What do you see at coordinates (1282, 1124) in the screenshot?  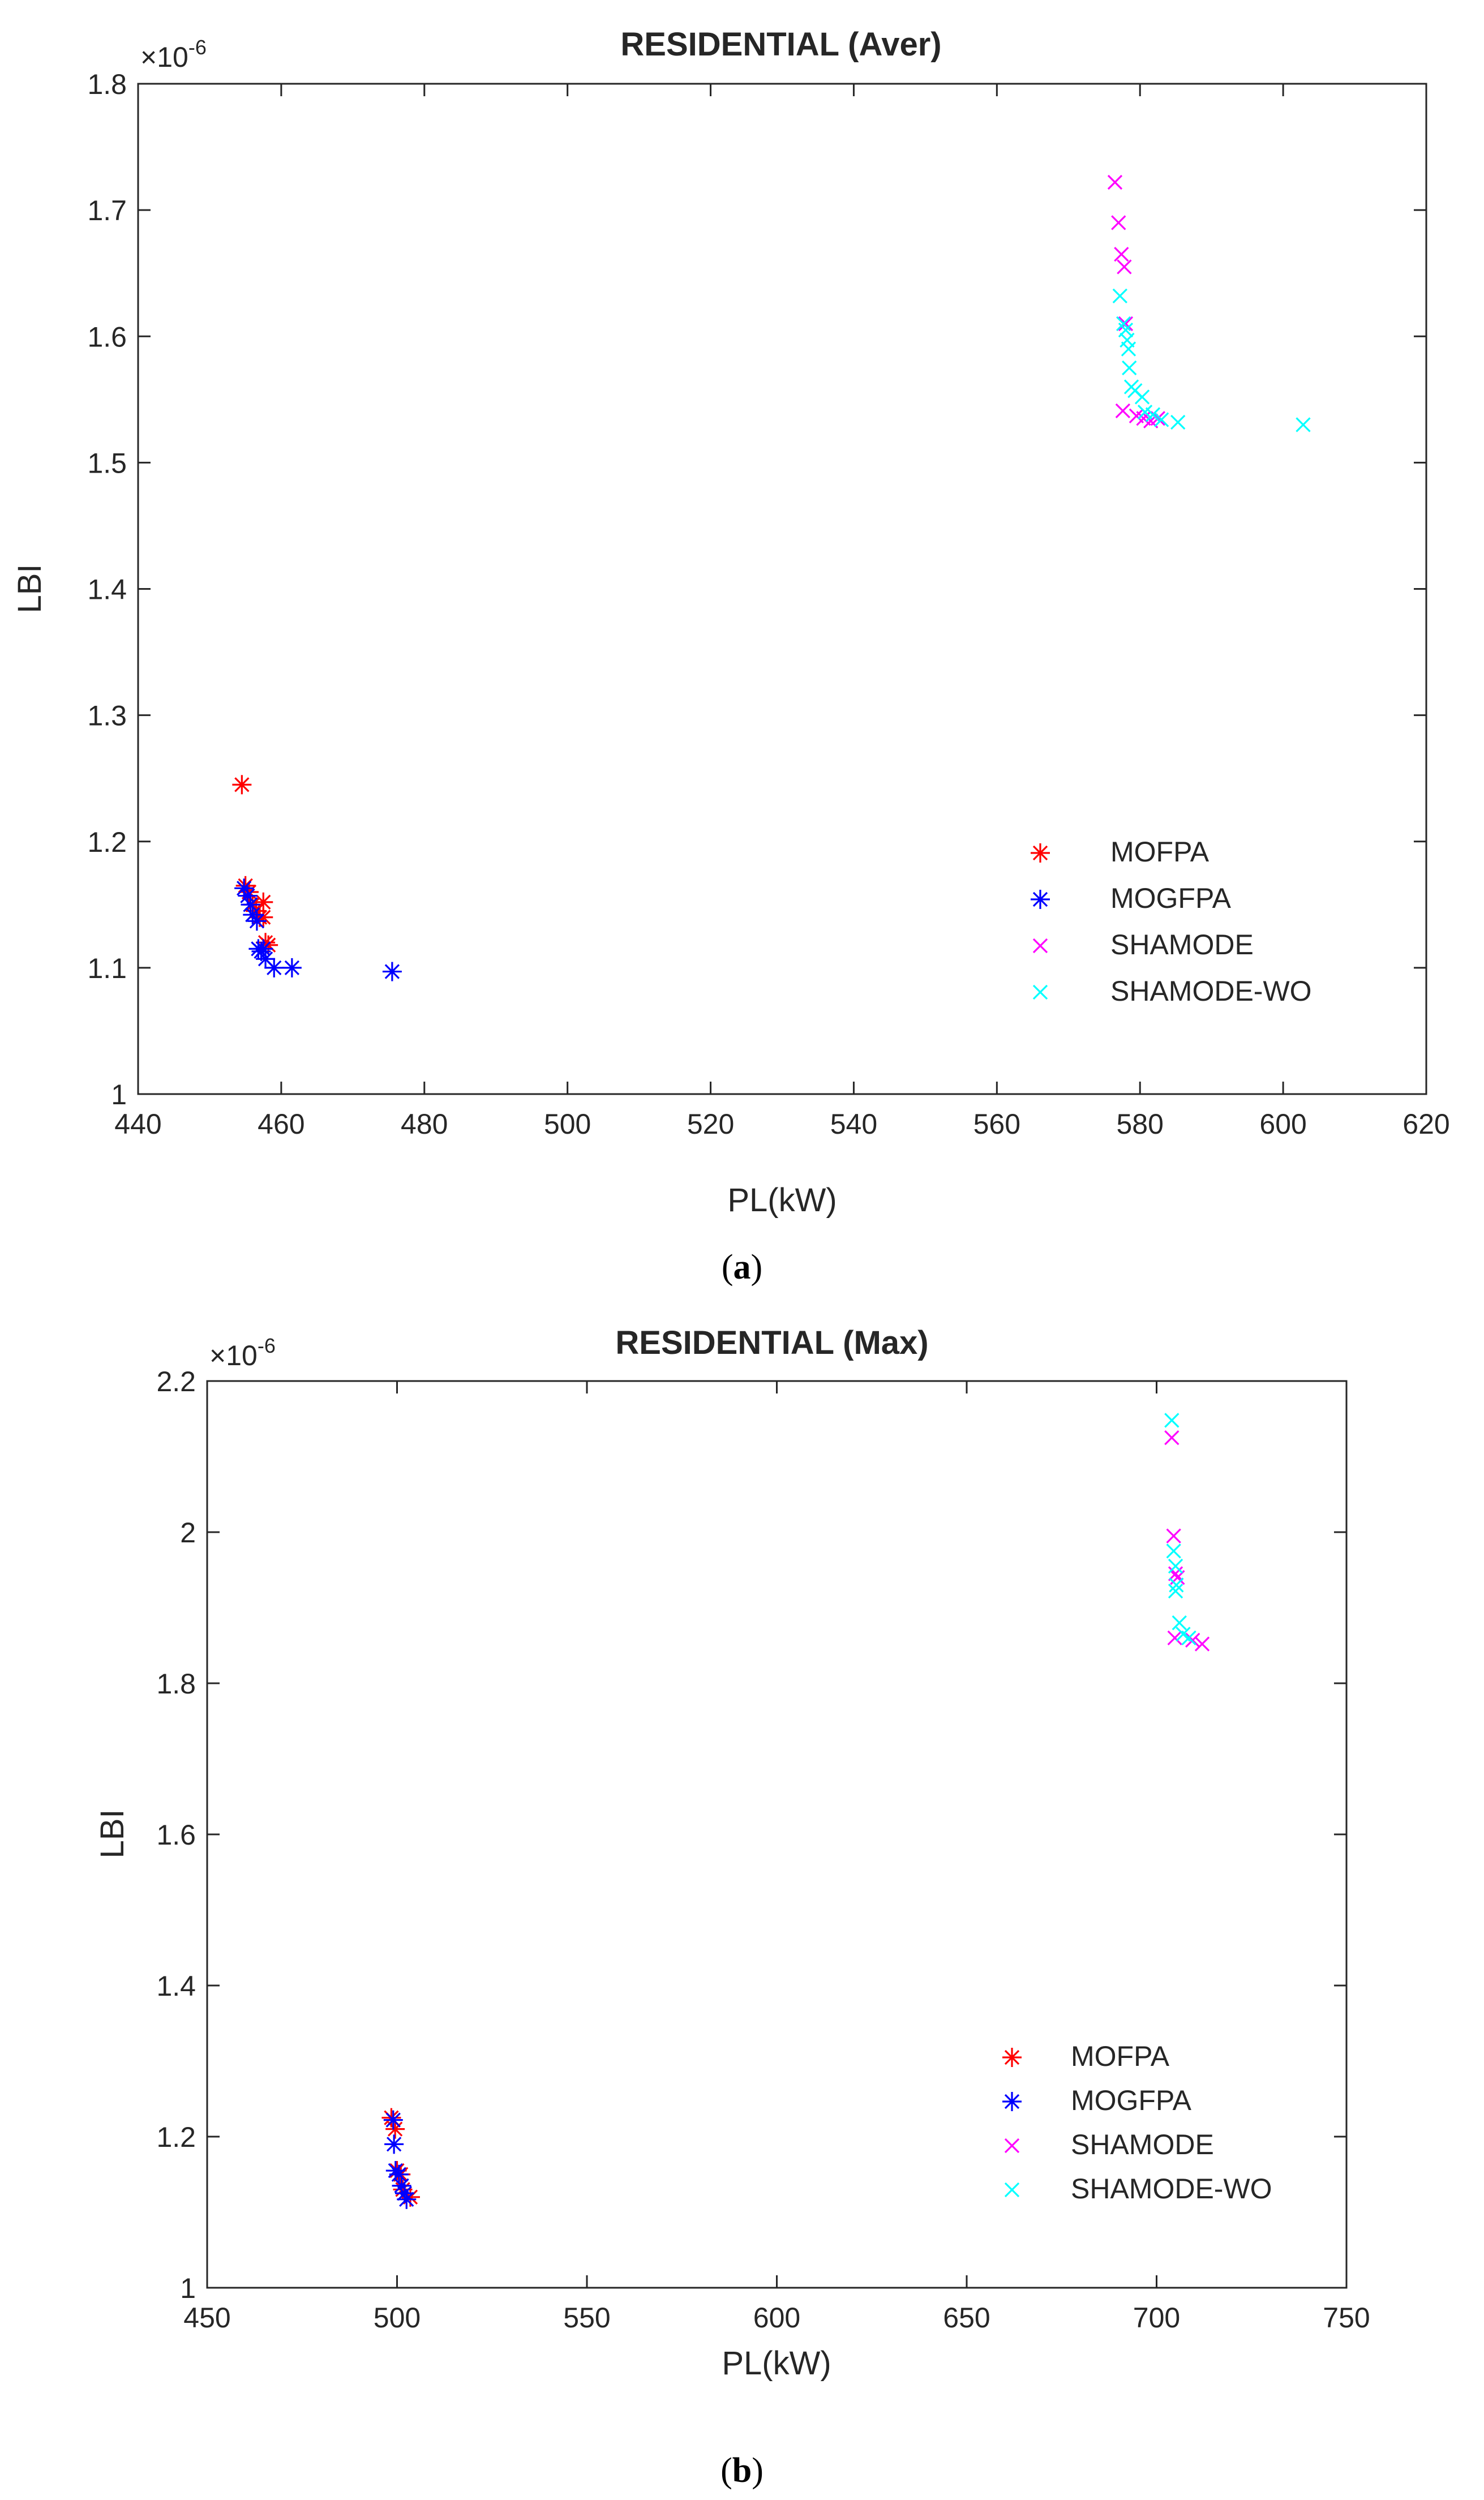 I see `x-tick-label: 600` at bounding box center [1282, 1124].